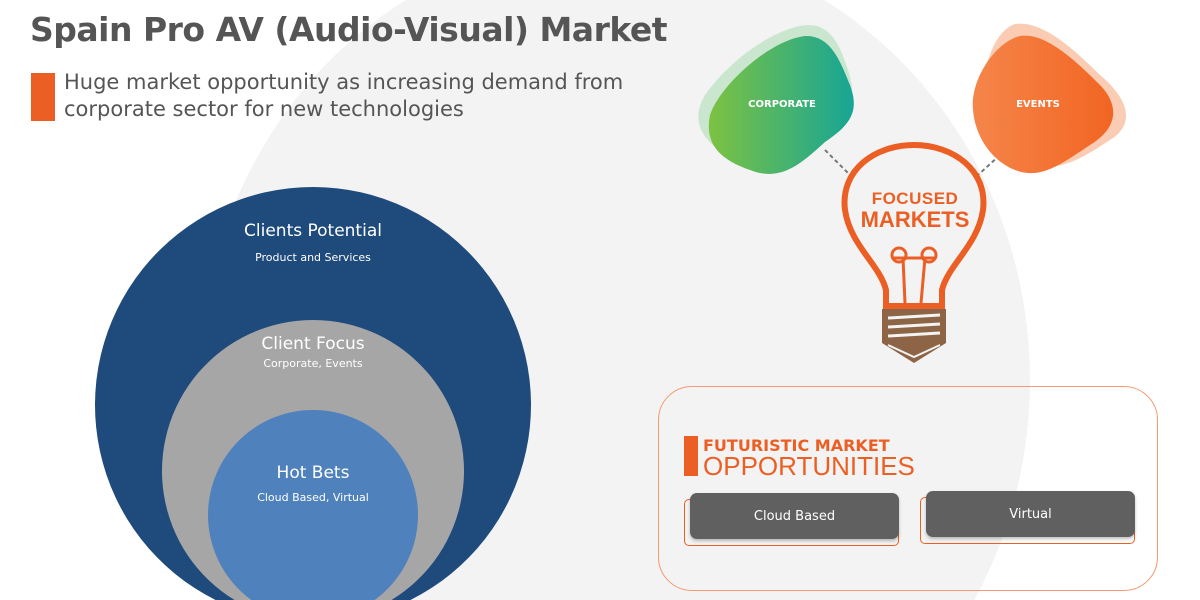 The height and width of the screenshot is (600, 1200). I want to click on events-label: EVENTS, so click(1038, 104).